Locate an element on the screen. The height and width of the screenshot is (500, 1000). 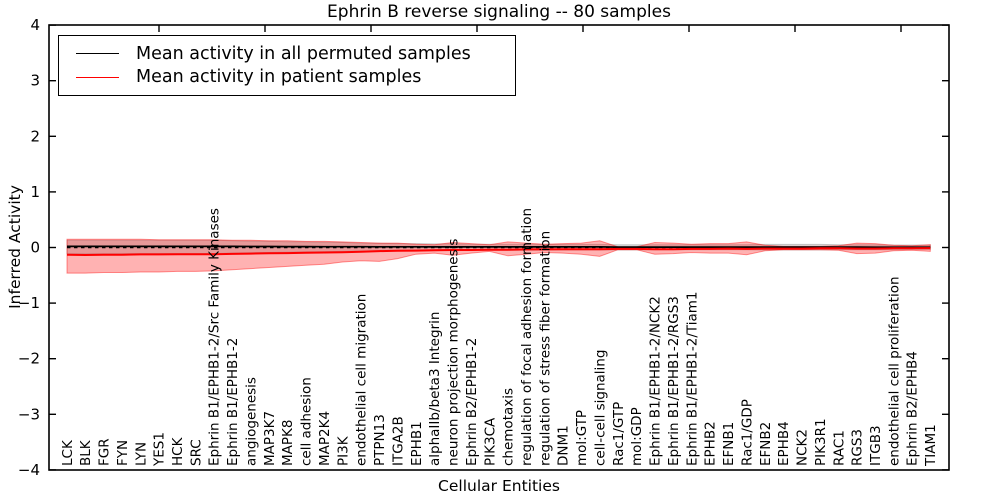
x-category-label: ITGA2B is located at coordinates (398, 441).